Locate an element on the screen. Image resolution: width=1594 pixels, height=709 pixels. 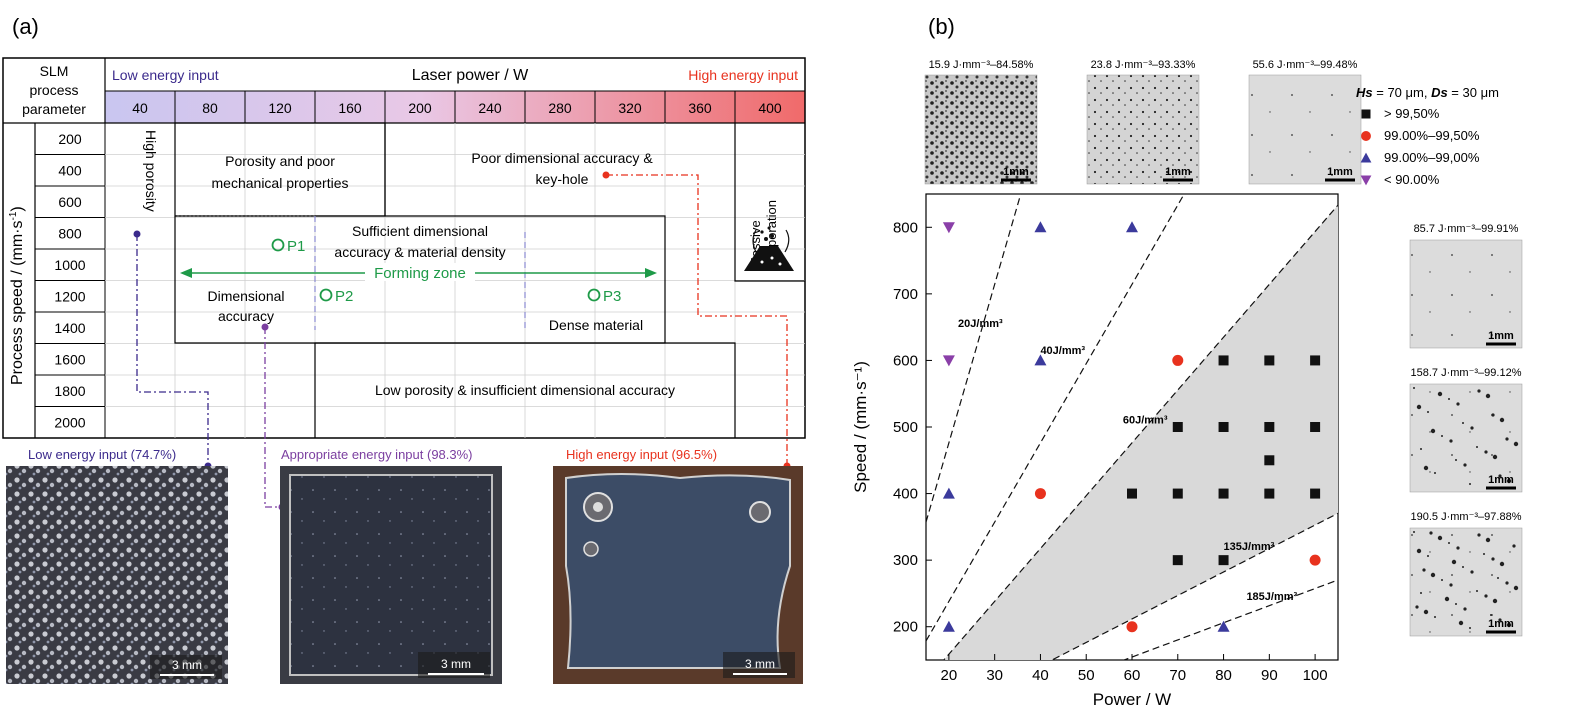
power-col-40: 40 is located at coordinates (140, 108).